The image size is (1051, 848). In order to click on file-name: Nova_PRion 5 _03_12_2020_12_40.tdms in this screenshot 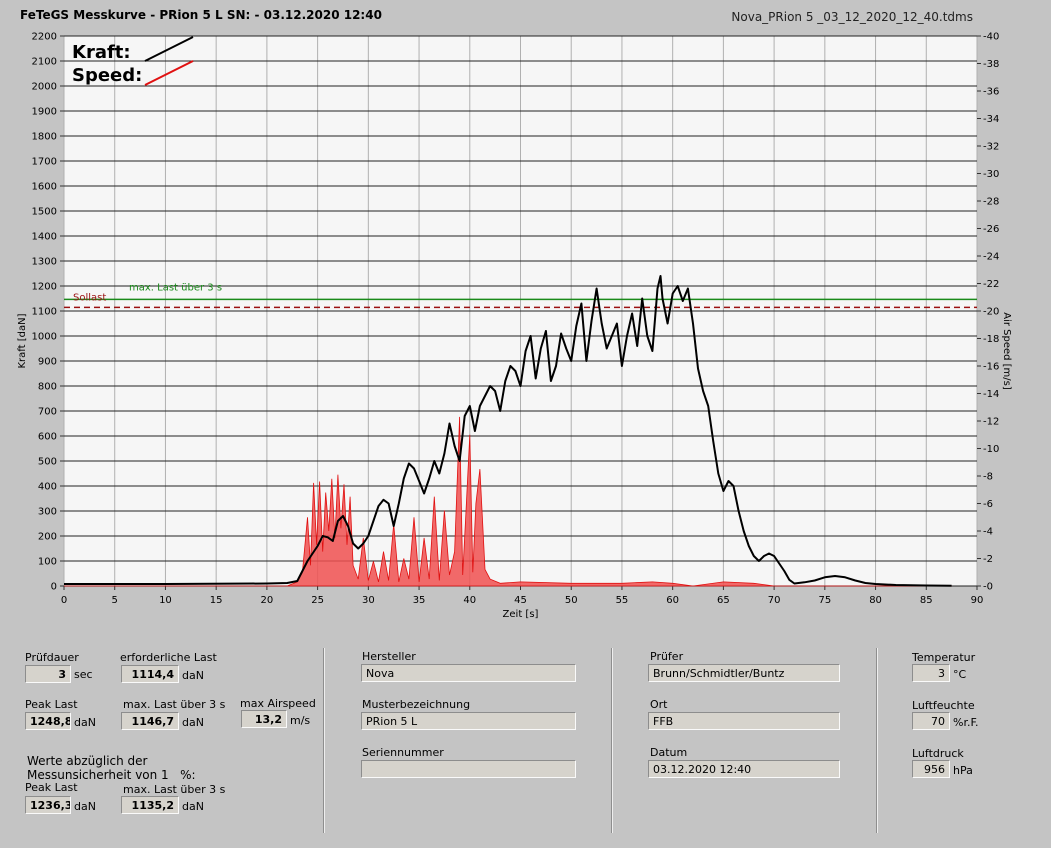, I will do `click(852, 17)`.